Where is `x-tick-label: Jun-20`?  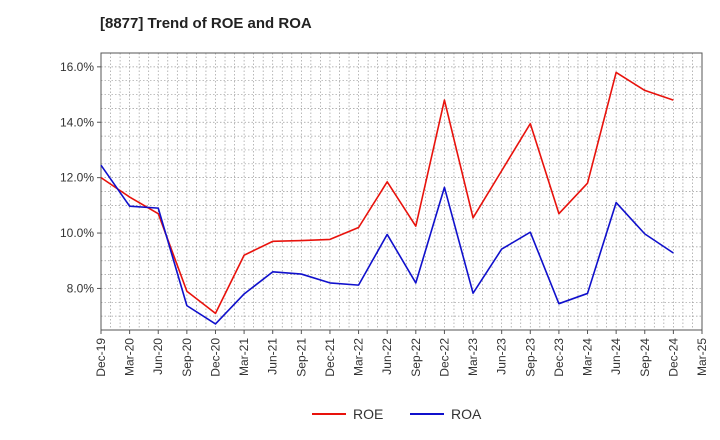
x-tick-label: Jun-20 is located at coordinates (158, 356).